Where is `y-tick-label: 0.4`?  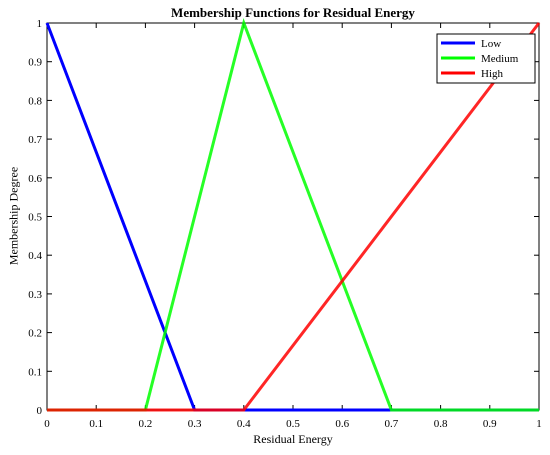
y-tick-label: 0.4 is located at coordinates (35, 256).